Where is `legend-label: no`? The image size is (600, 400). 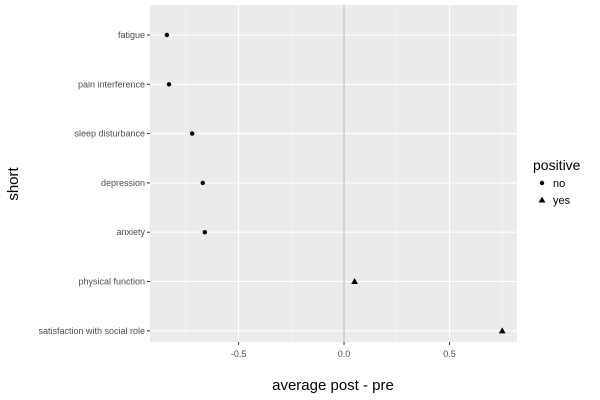 legend-label: no is located at coordinates (559, 184).